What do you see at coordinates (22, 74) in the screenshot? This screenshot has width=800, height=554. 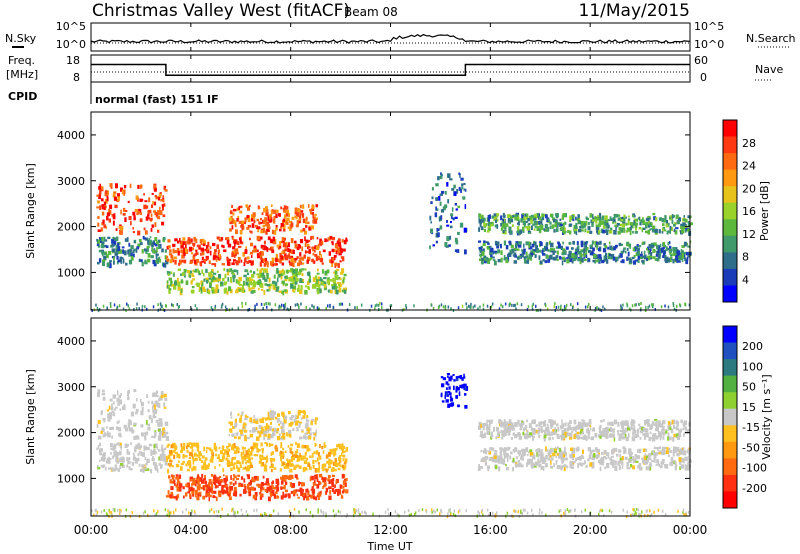 I see `freq-label-2: [MHz]` at bounding box center [22, 74].